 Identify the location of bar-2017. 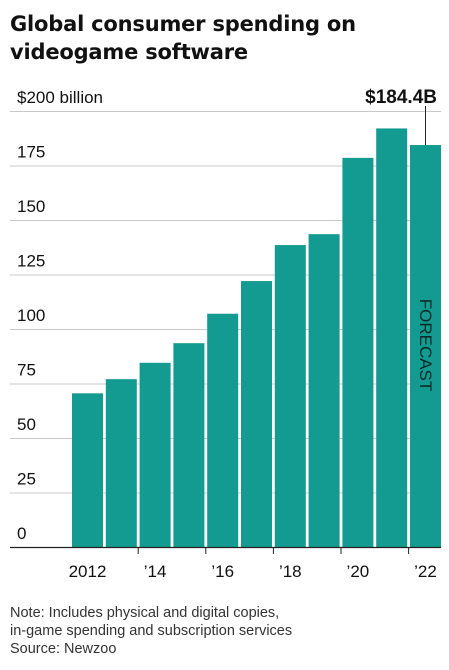
(256, 414).